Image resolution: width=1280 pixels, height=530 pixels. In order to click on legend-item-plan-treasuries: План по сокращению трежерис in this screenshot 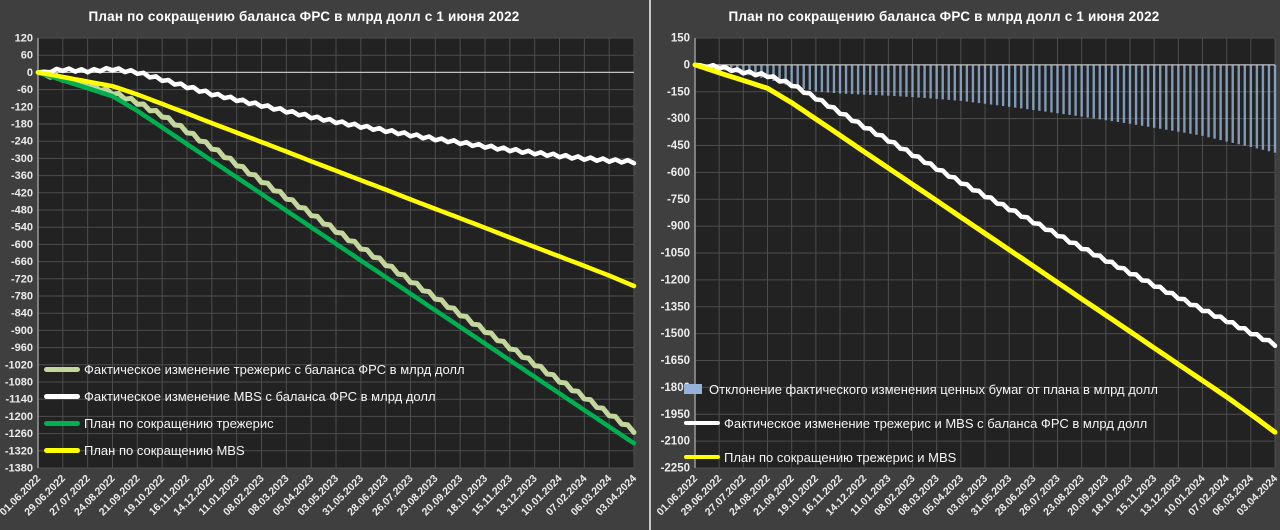, I will do `click(254, 423)`.